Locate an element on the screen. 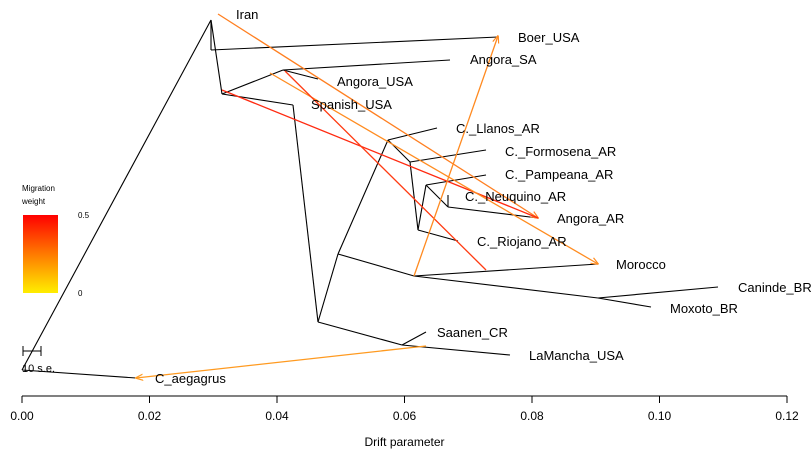  branch-moxoto is located at coordinates (624, 302).